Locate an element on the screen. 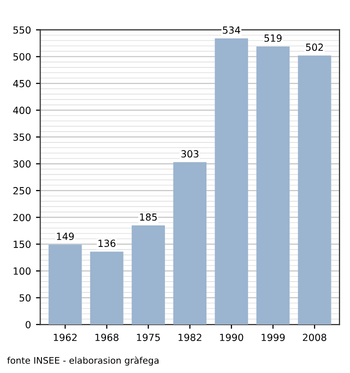  x-tick-label: 1999 is located at coordinates (273, 338).